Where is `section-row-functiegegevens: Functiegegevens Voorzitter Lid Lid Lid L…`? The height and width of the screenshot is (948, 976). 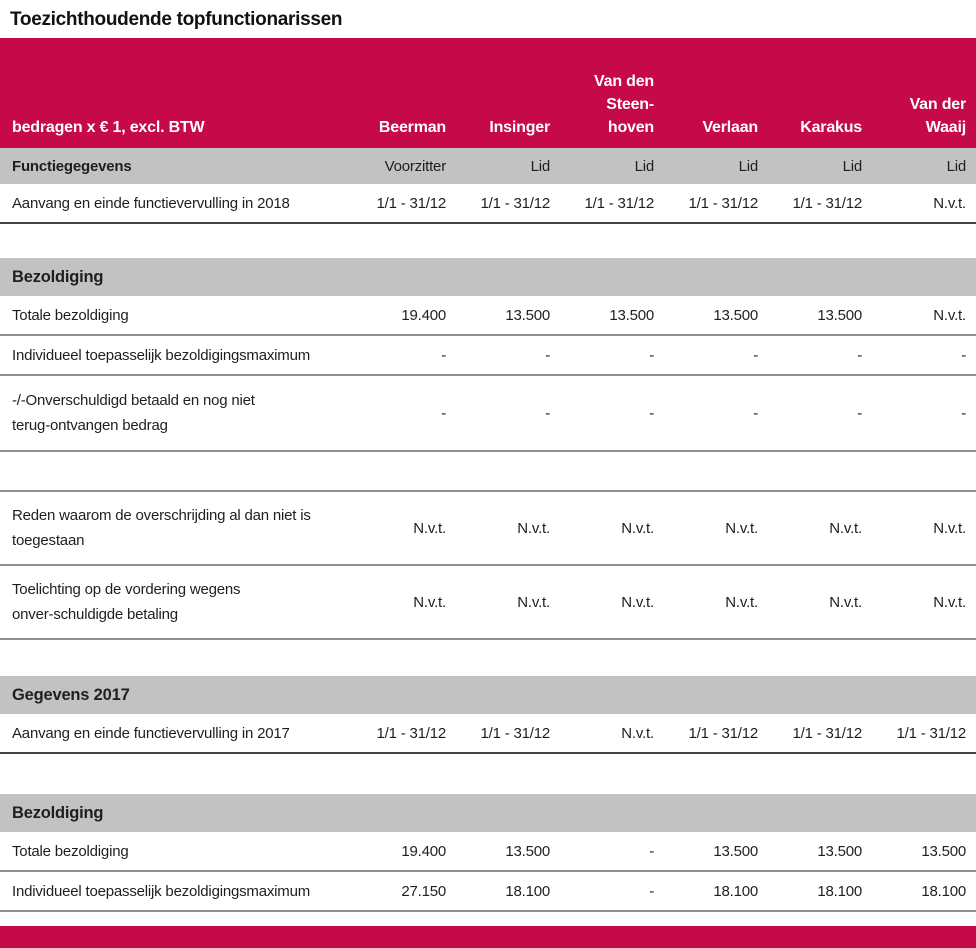 section-row-functiegegevens: Functiegegevens Voorzitter Lid Lid Lid L… is located at coordinates (488, 166).